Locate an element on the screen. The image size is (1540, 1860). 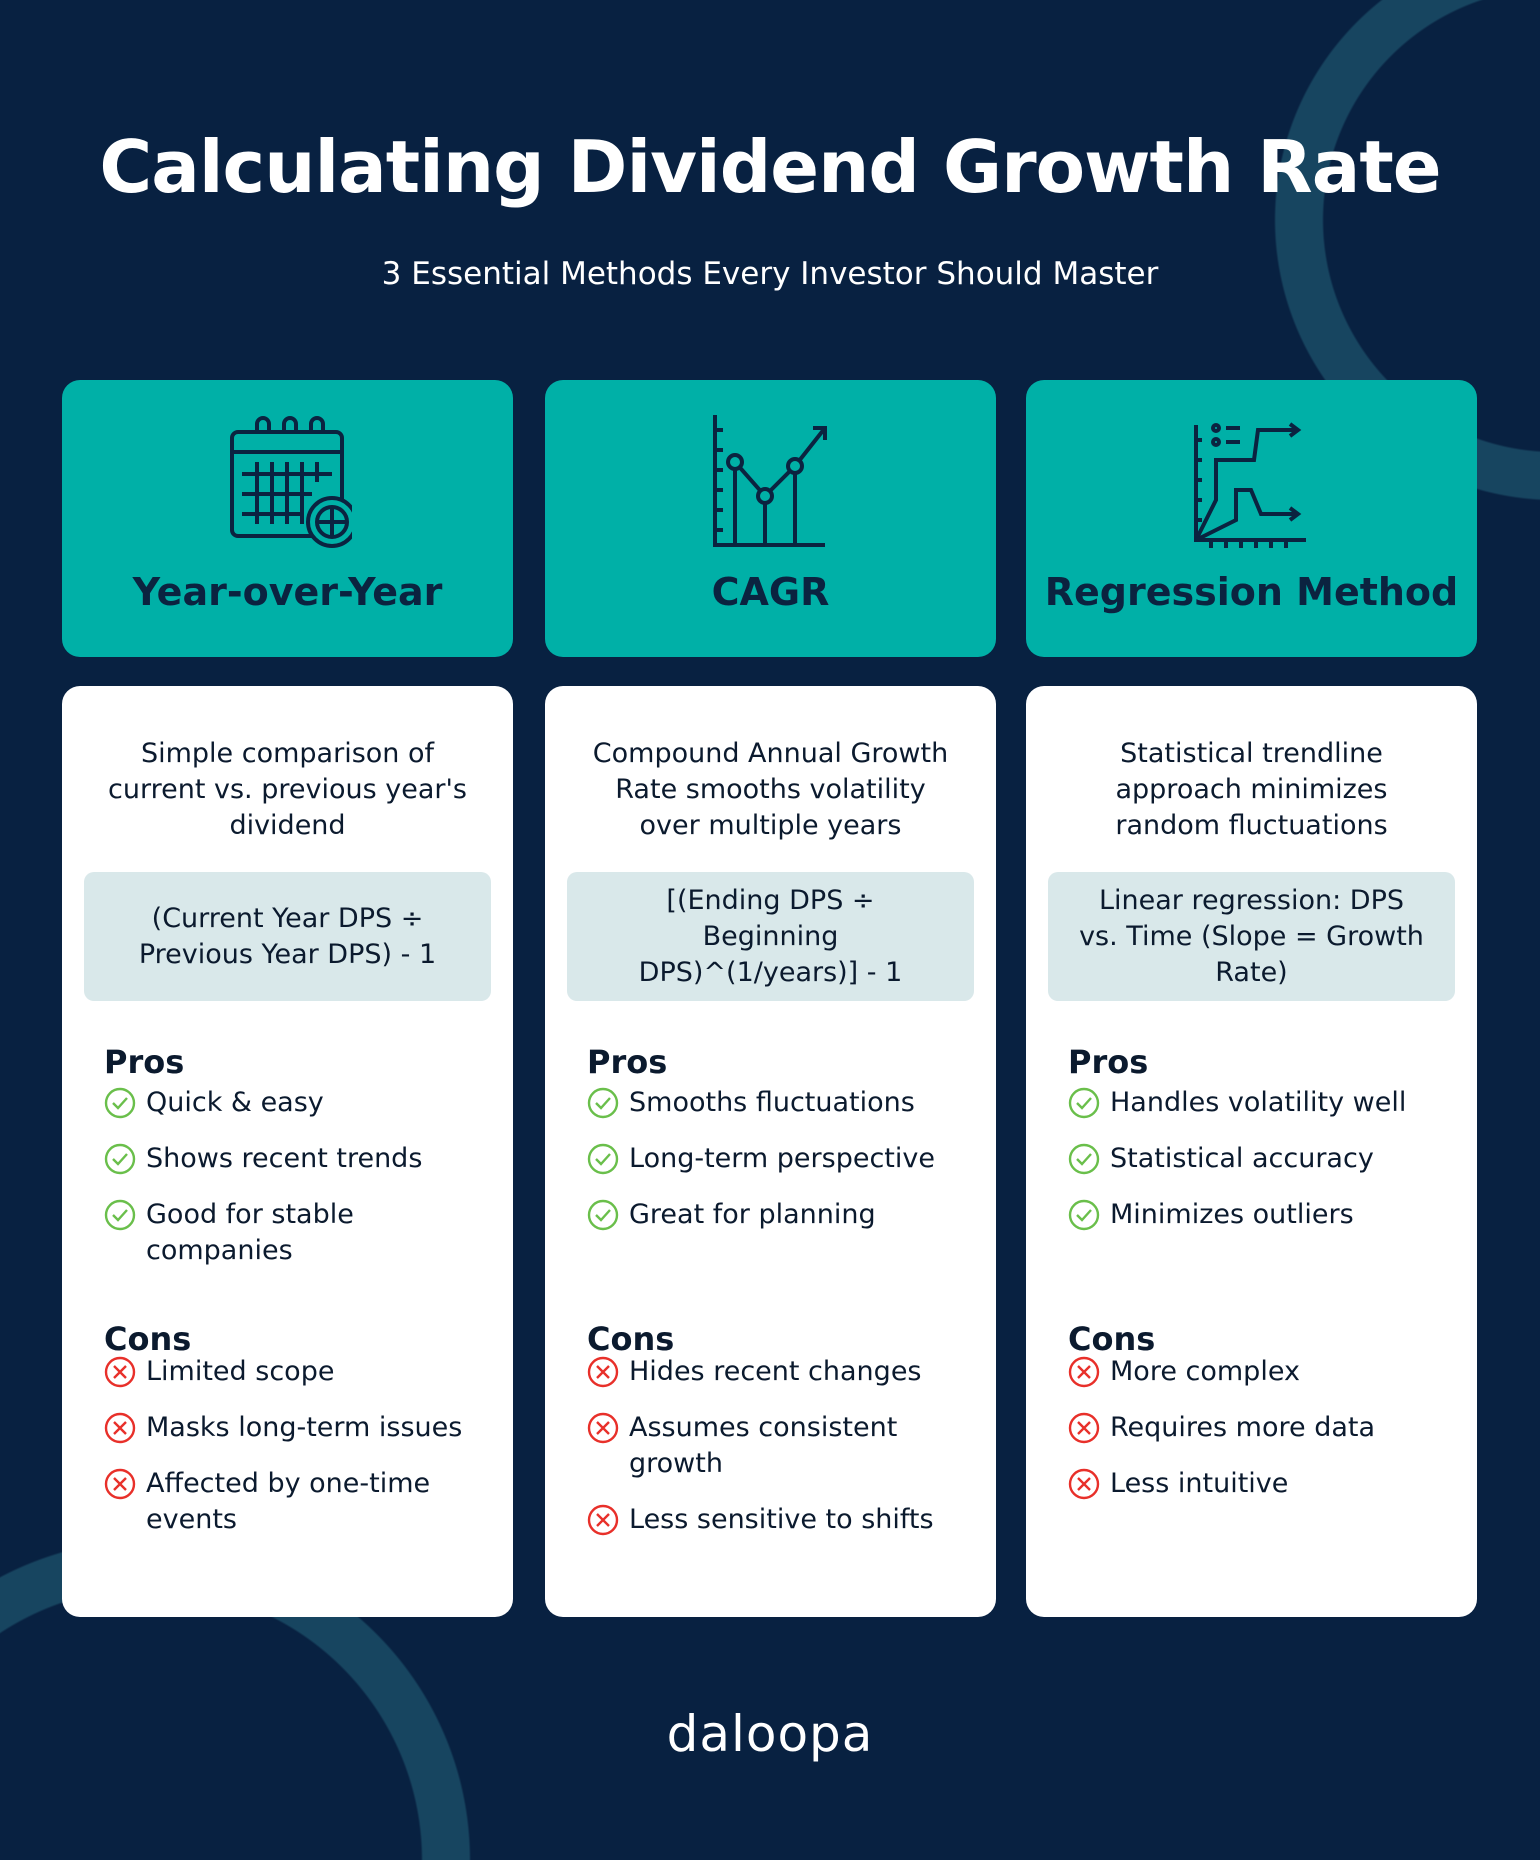
con-item: Assumes consistent growth is located at coordinates (780, 1446).